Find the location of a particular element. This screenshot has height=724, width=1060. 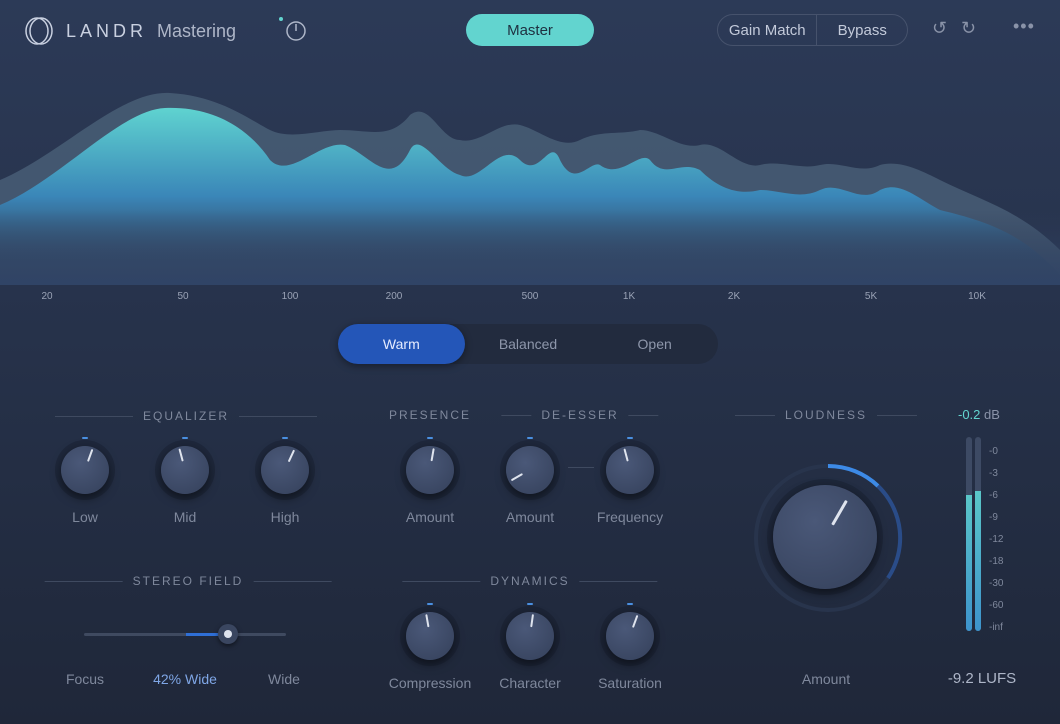

meter-scale-label: -30 is located at coordinates (996, 583).